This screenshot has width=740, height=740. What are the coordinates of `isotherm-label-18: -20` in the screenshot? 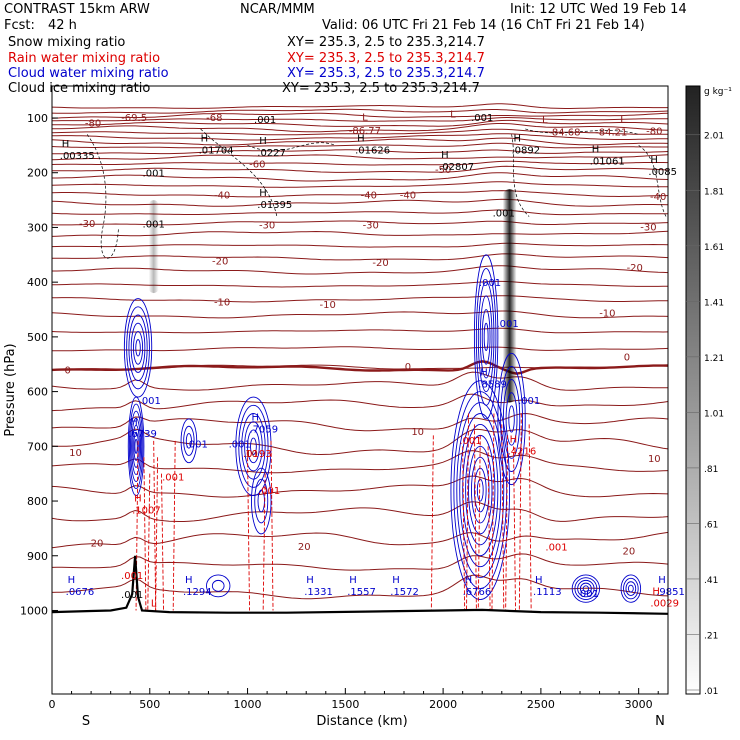 It's located at (380, 263).